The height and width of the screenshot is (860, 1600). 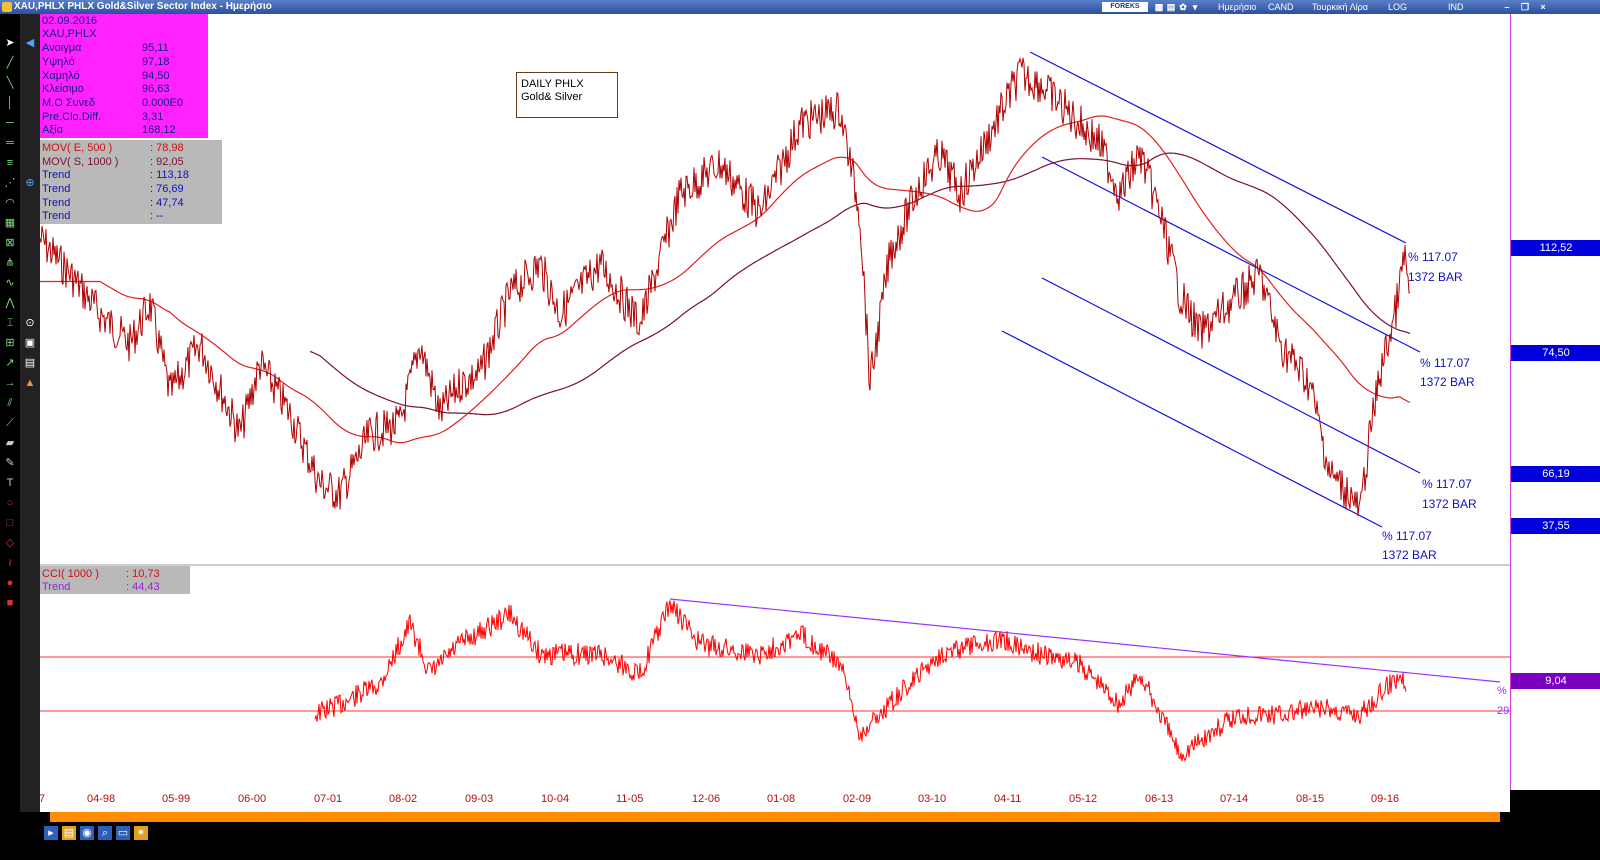 I want to click on horizontal-line-icon: ─, so click(x=10, y=123).